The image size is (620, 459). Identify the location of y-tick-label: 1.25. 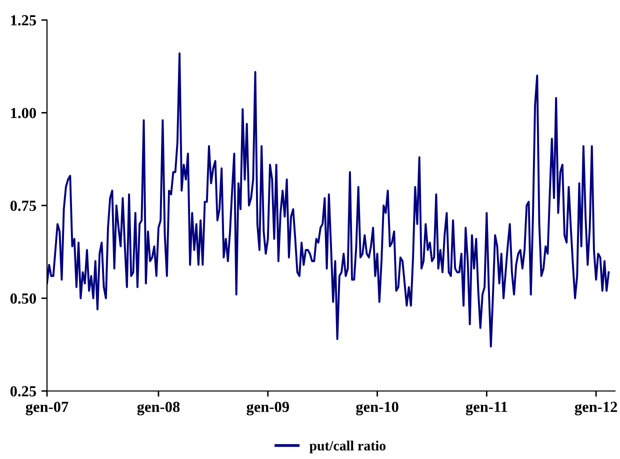
(23, 20).